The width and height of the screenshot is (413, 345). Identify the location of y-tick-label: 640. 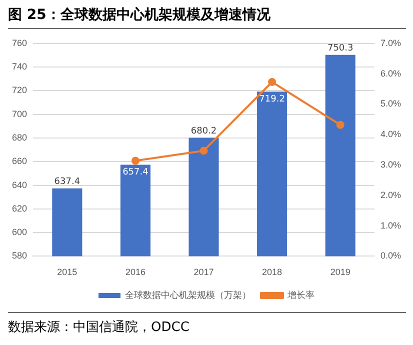
(20, 185).